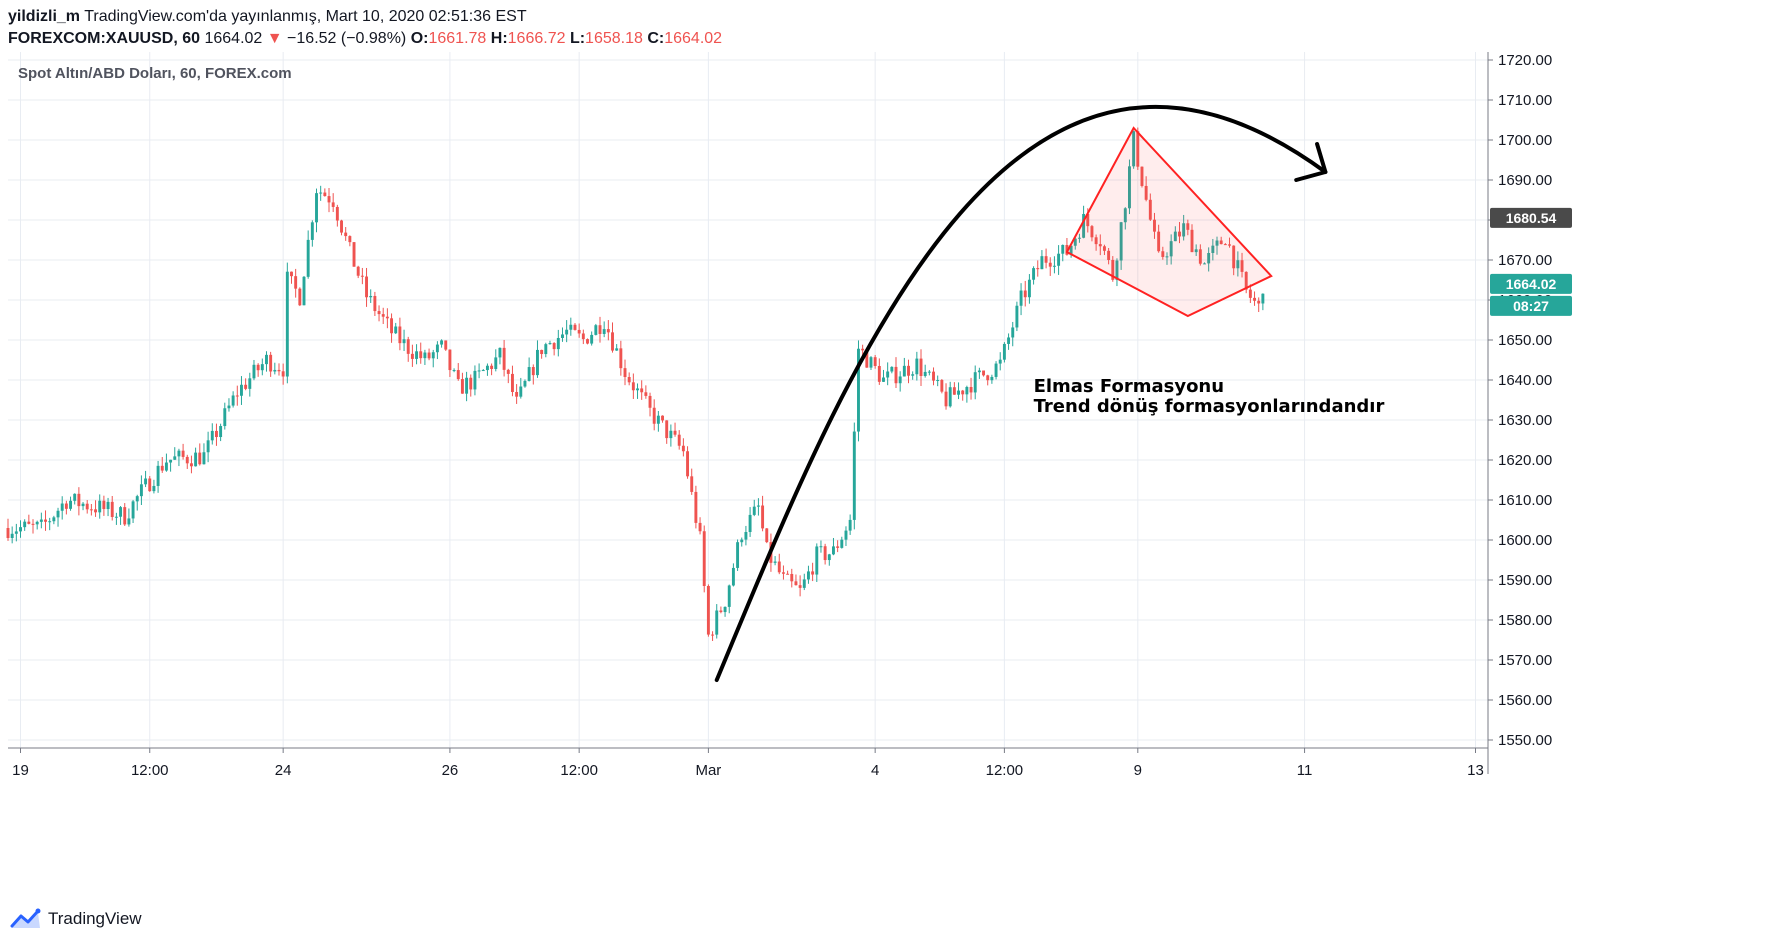 The width and height of the screenshot is (1792, 944). What do you see at coordinates (1531, 218) in the screenshot?
I see `price-badge-label: 1680.54` at bounding box center [1531, 218].